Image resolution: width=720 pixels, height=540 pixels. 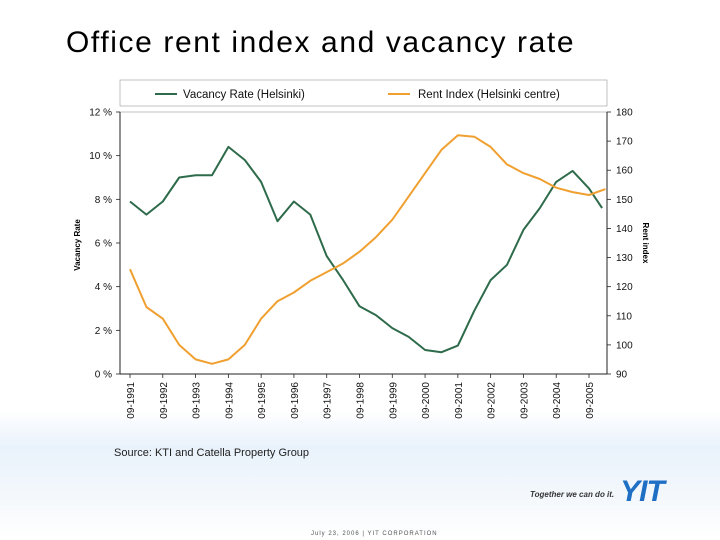 I want to click on yit-logo: Together we can do it. YIT, so click(x=597, y=491).